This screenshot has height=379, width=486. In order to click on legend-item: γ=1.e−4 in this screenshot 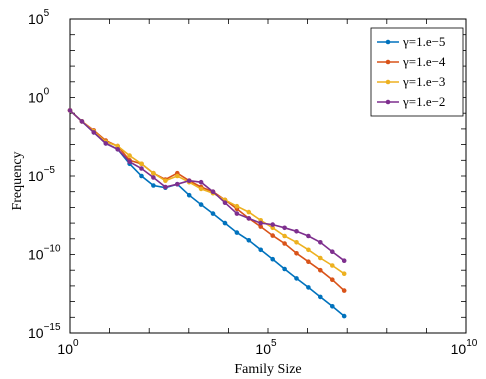, I will do `click(411, 61)`.